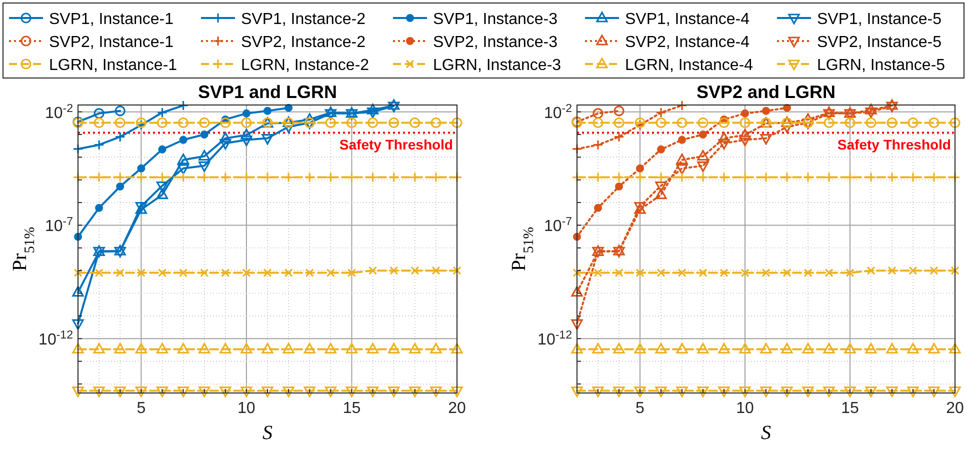  I want to click on legend-label: SVP2, Instance-5, so click(879, 42).